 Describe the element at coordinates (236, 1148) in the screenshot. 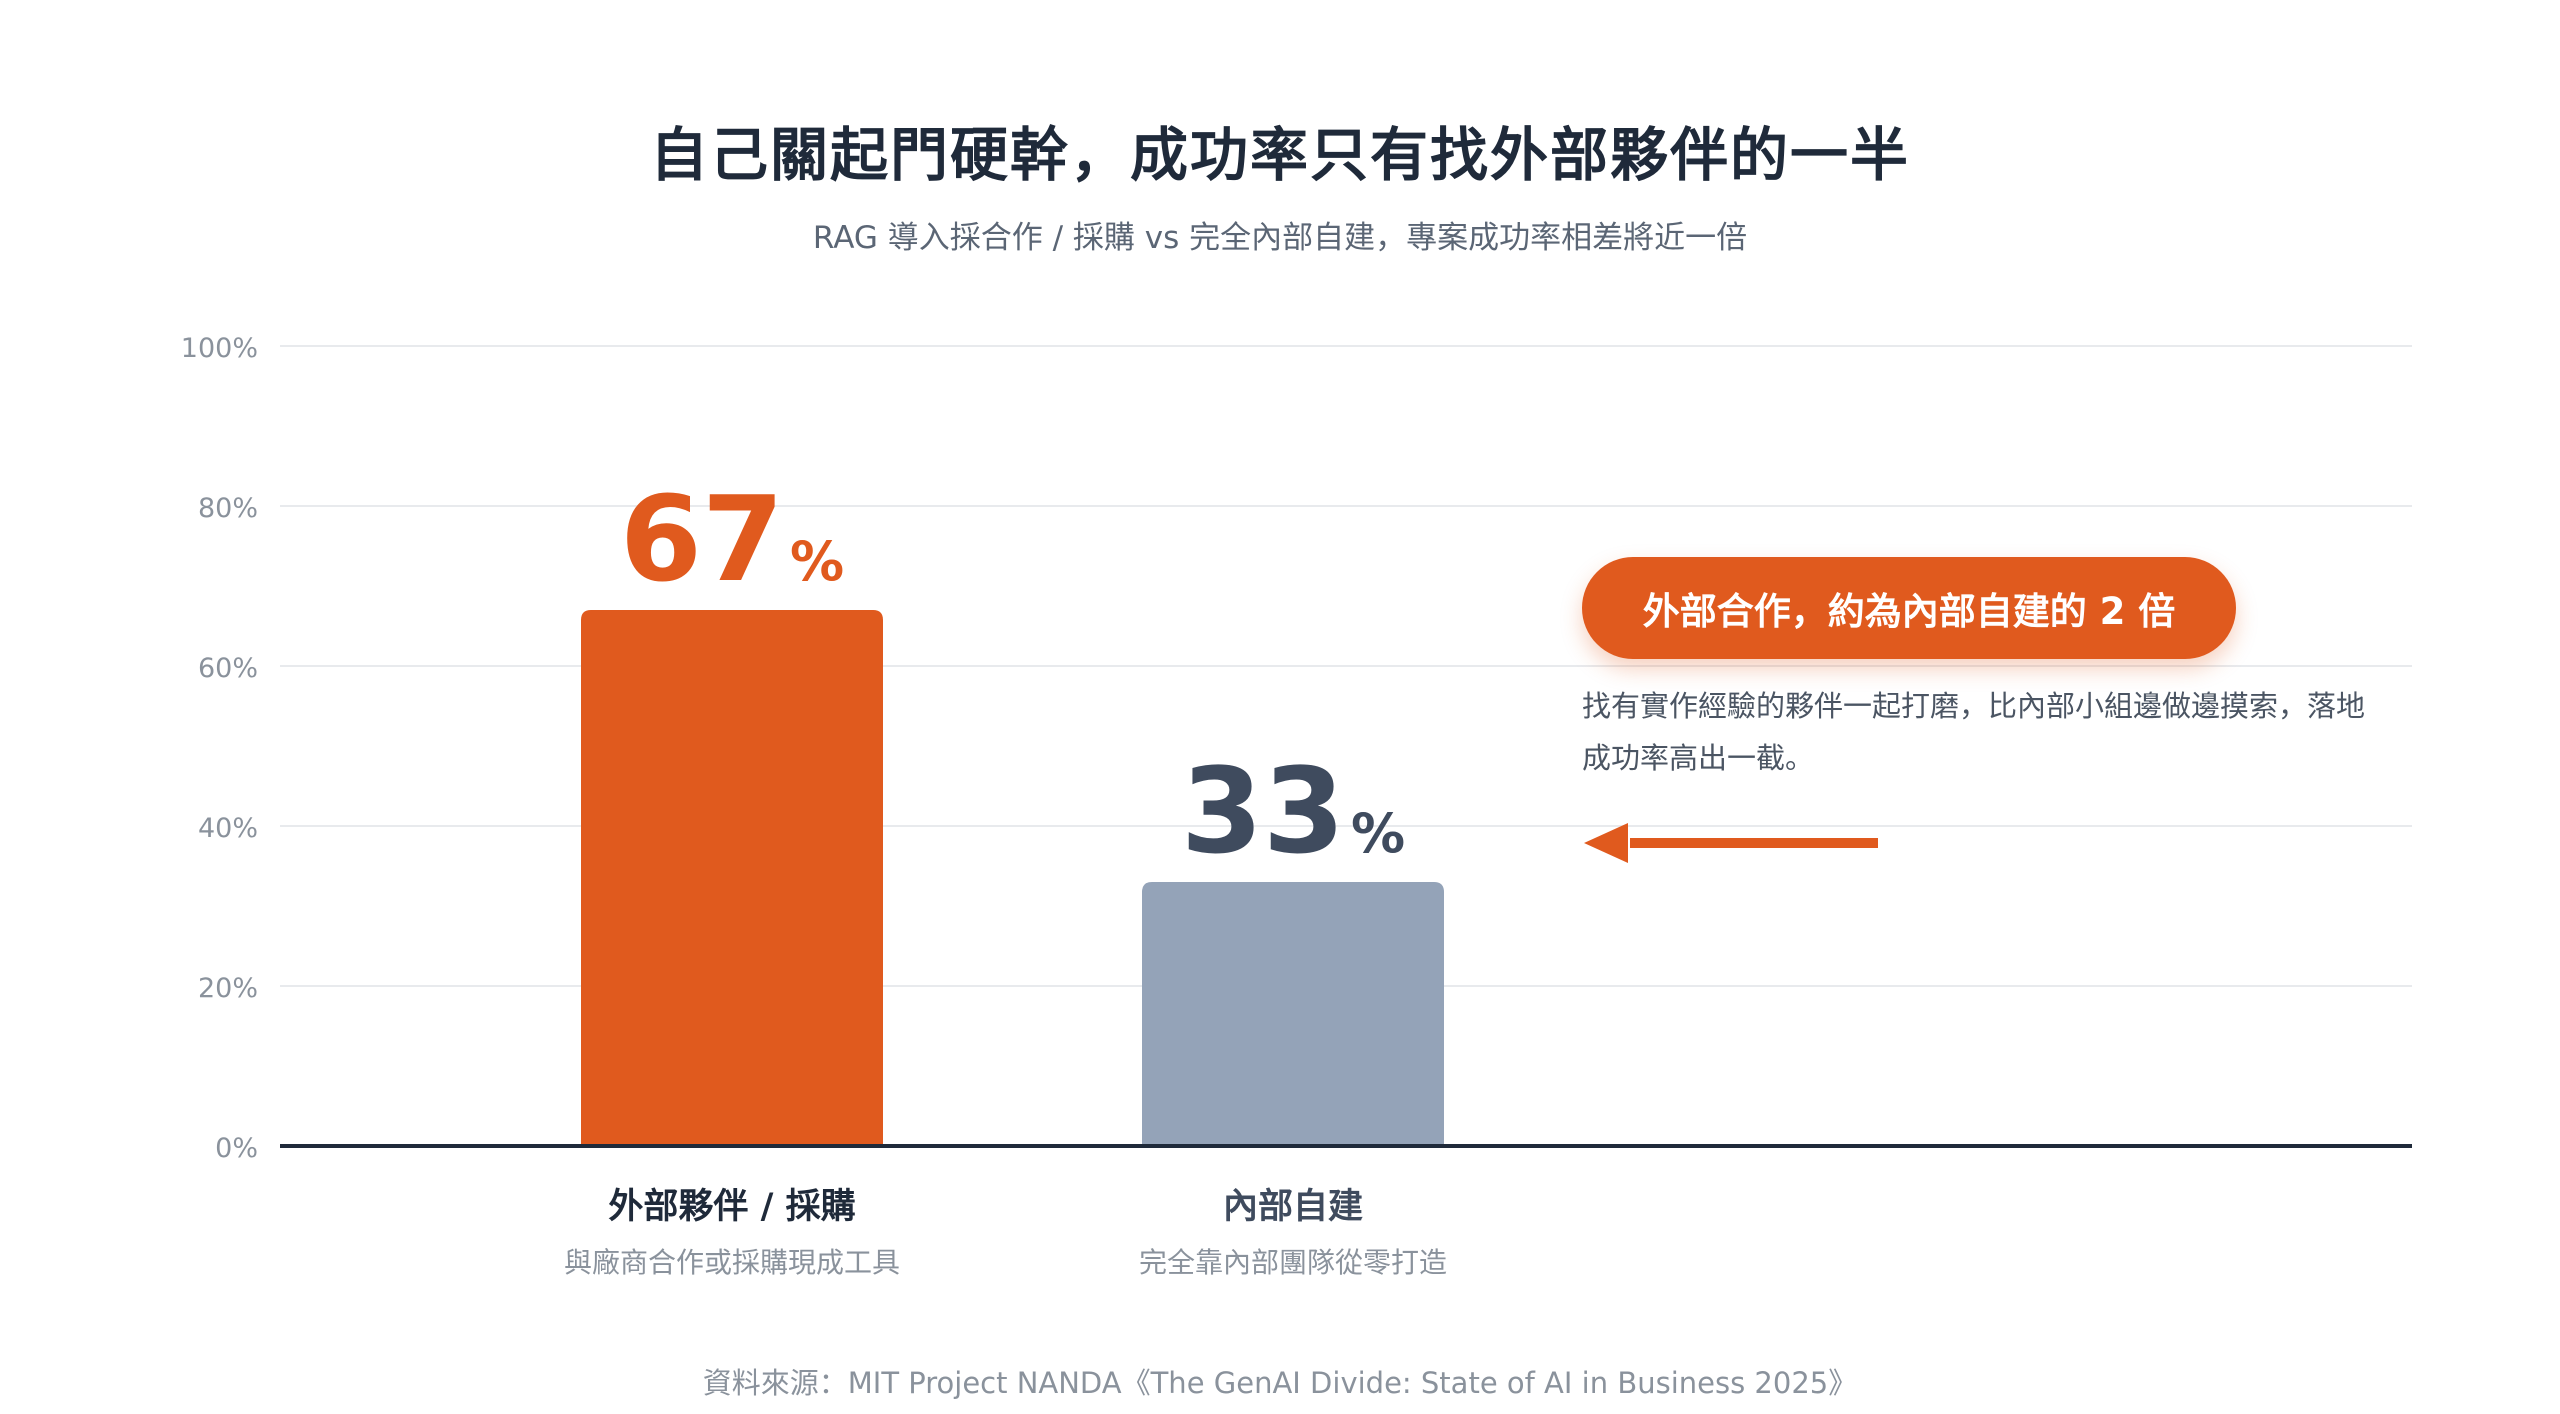

I see `y-tick-label: 0%` at that location.